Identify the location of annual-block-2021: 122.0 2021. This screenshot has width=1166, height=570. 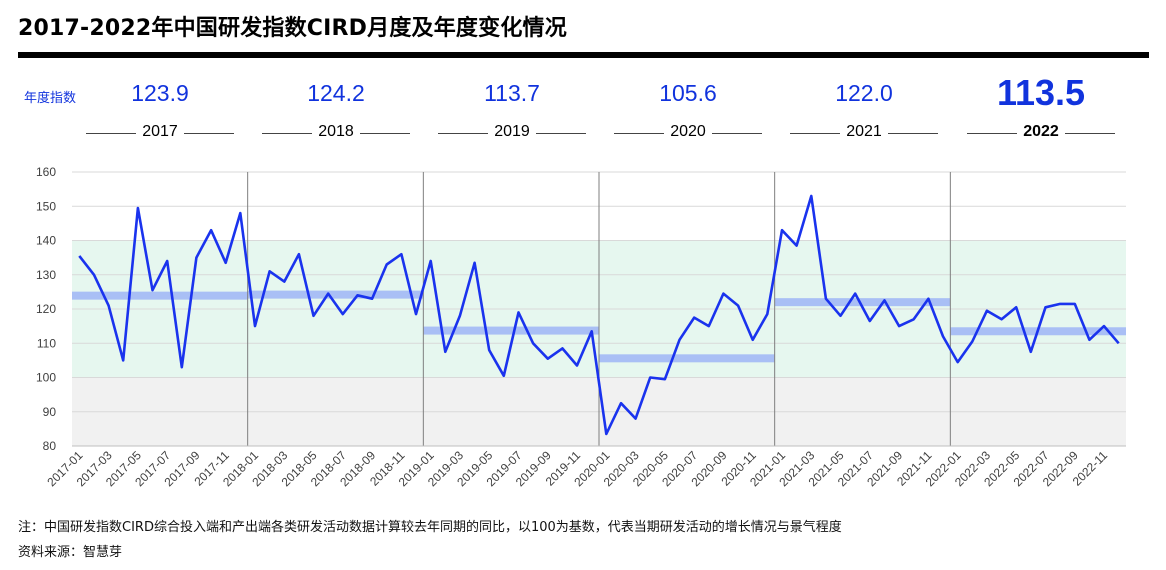
(864, 112).